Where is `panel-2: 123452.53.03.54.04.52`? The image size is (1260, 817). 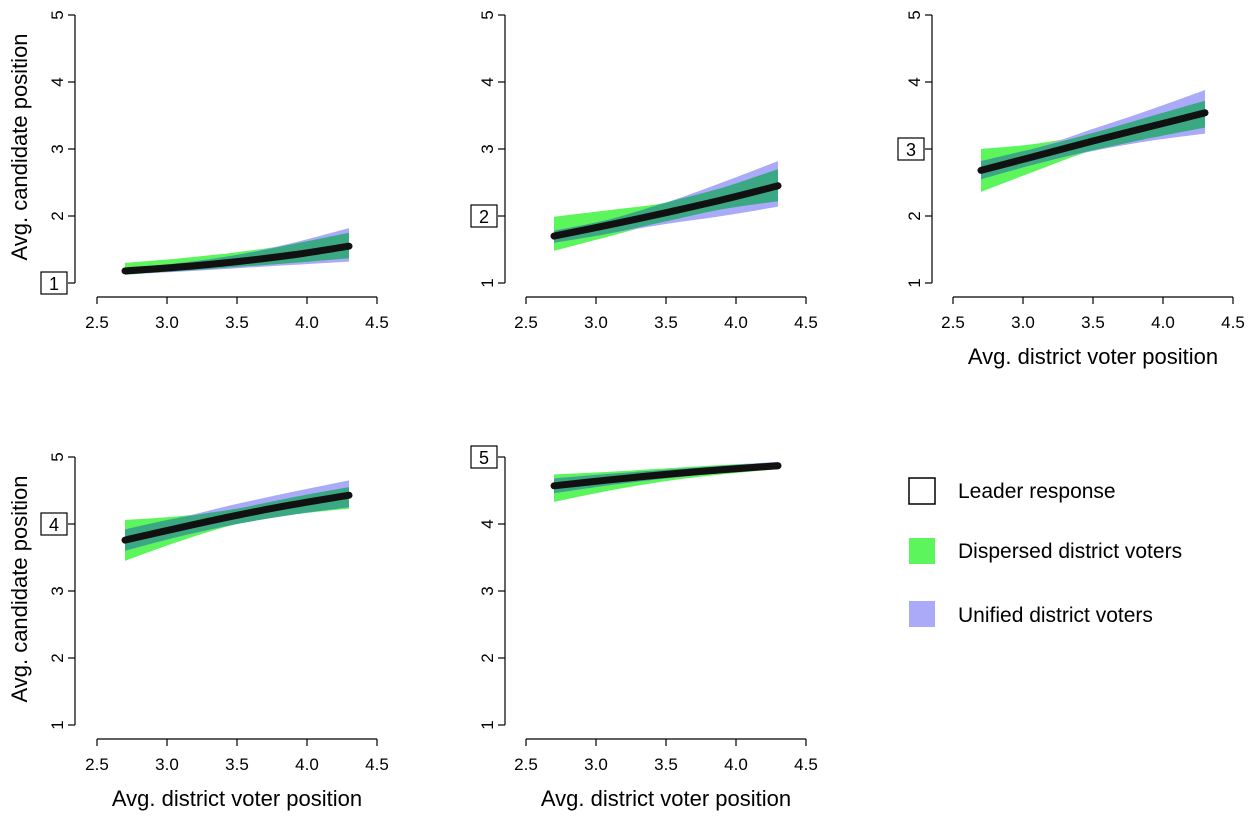 panel-2: 123452.53.03.54.04.52 is located at coordinates (644, 171).